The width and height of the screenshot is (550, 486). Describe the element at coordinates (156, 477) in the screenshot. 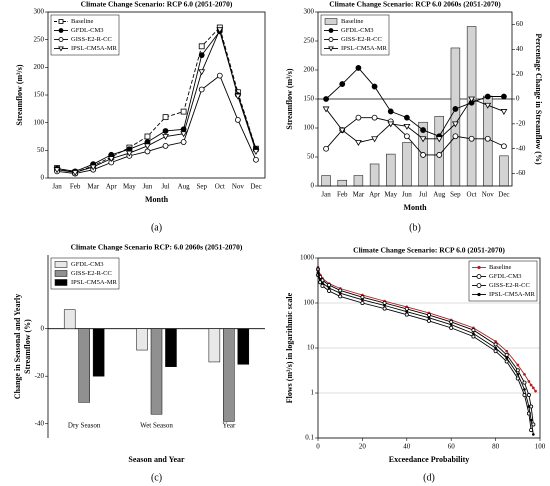

I see `caption: (c)` at that location.